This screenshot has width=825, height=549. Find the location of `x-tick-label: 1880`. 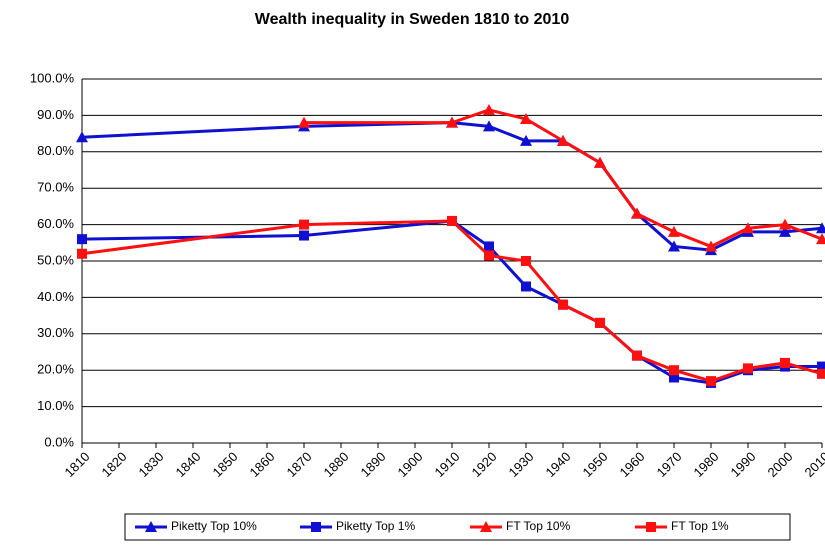

x-tick-label: 1880 is located at coordinates (335, 464).